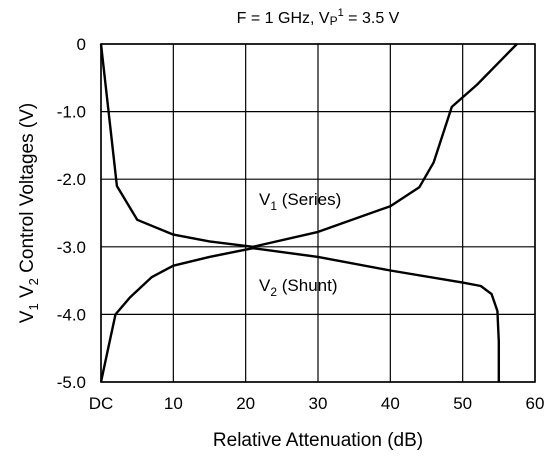  What do you see at coordinates (71, 213) in the screenshot?
I see `y-tick-labels: 0 -1.0 -2.0 -3.0 -4.0 -5.0` at bounding box center [71, 213].